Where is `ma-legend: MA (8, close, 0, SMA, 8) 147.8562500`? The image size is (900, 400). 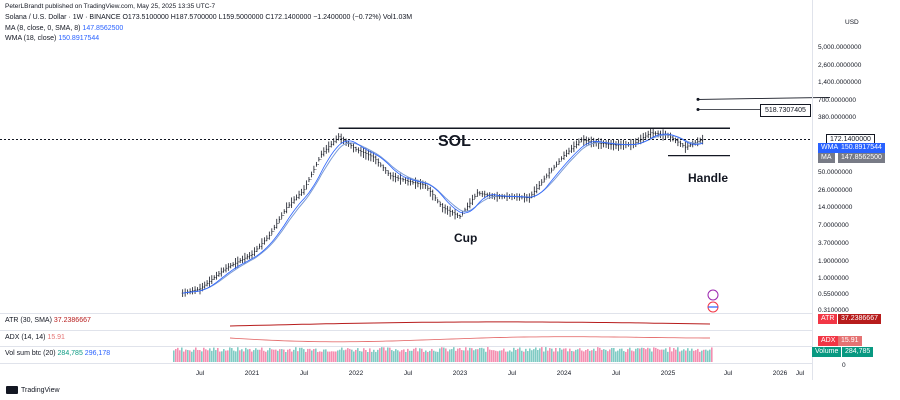 ma-legend: MA (8, close, 0, SMA, 8) 147.8562500 is located at coordinates (64, 28).